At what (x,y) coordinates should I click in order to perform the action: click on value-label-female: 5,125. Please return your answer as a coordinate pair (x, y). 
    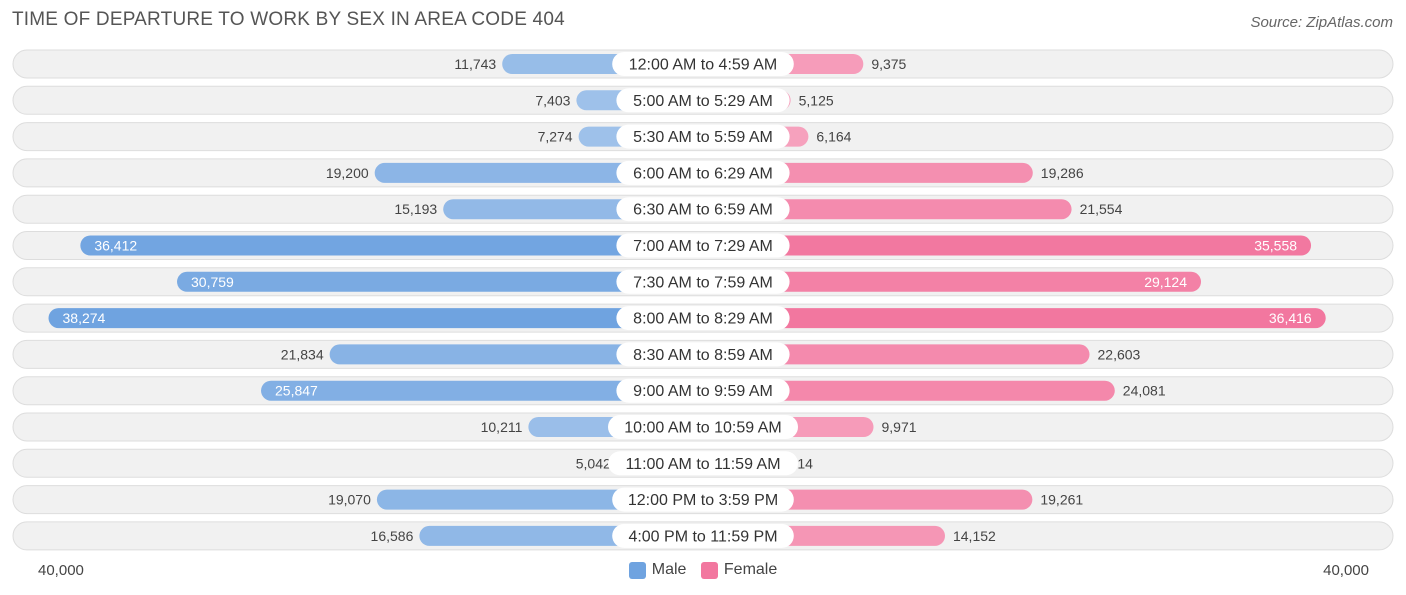
    Looking at the image, I should click on (816, 100).